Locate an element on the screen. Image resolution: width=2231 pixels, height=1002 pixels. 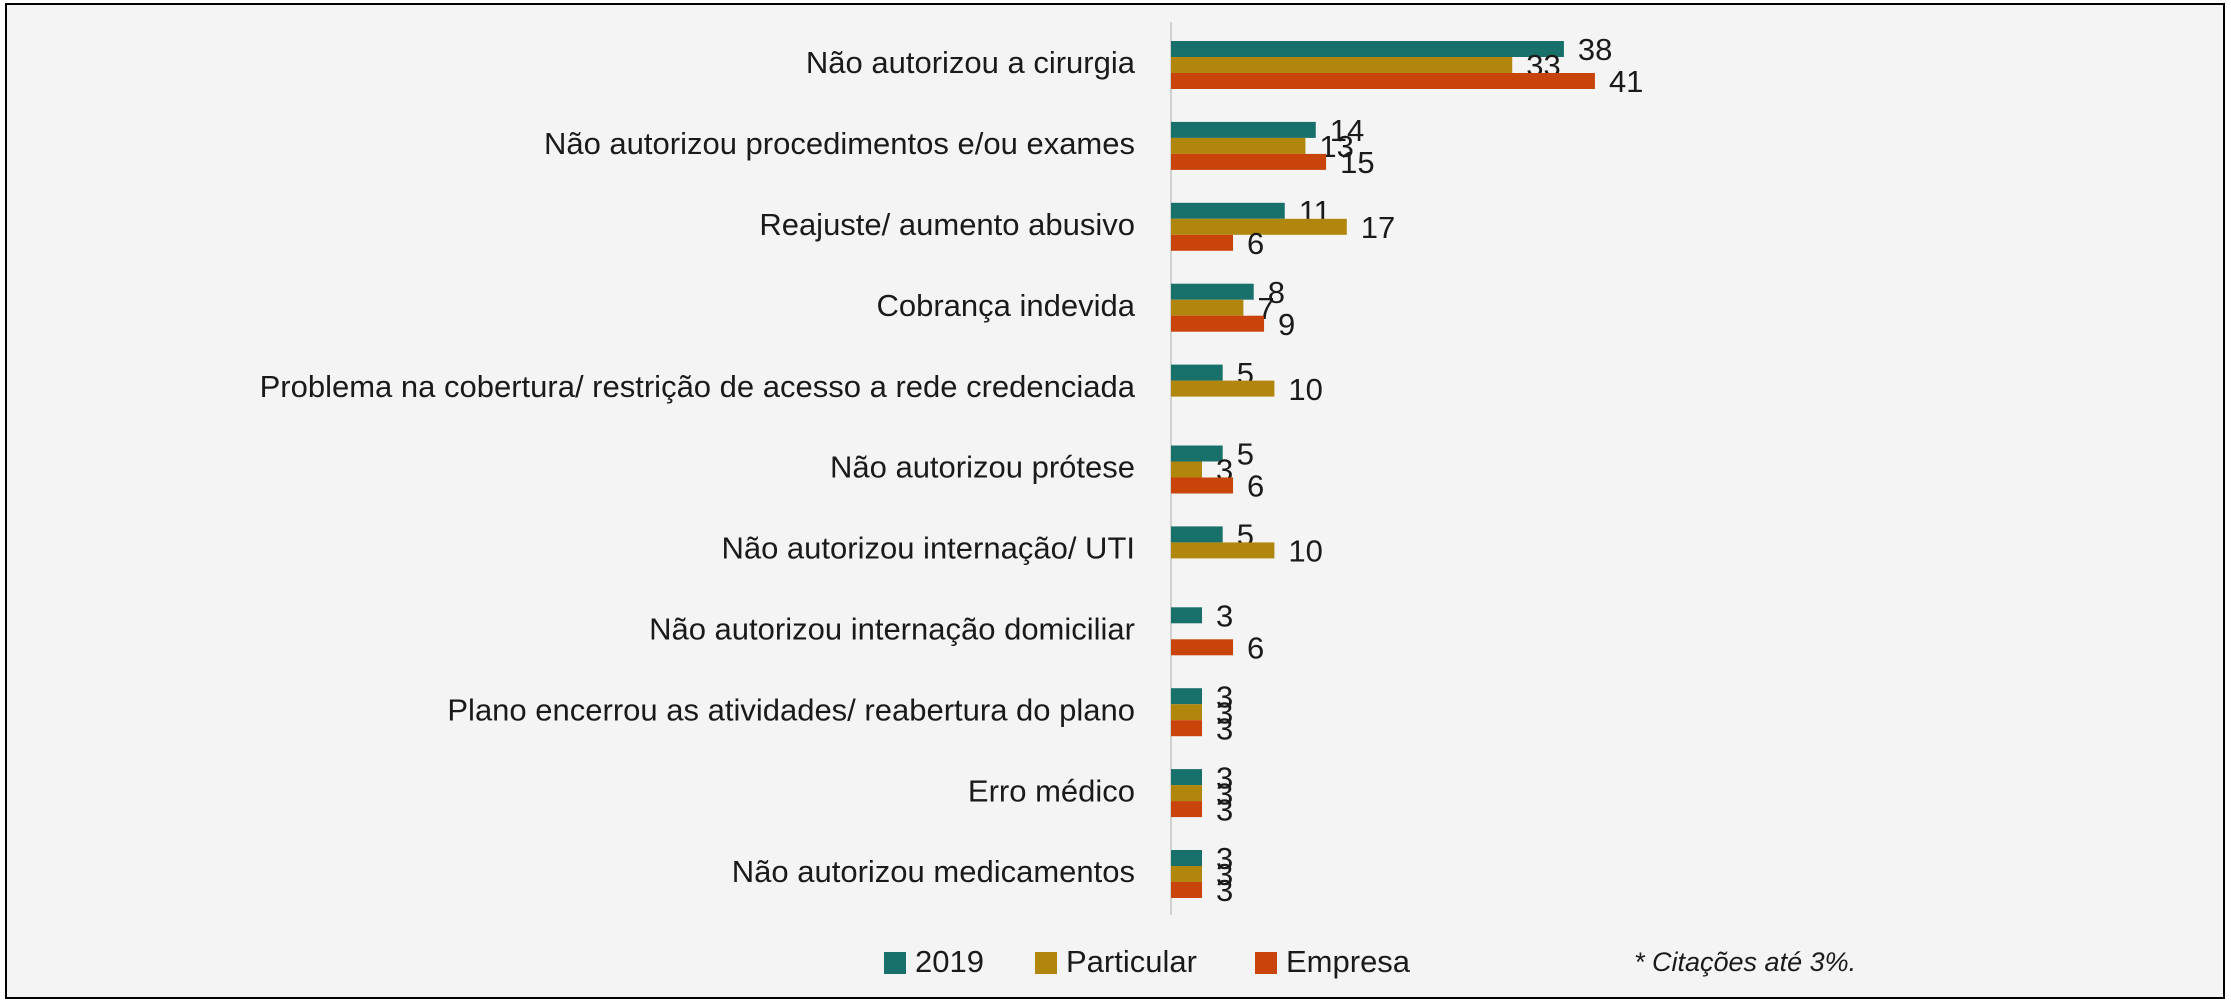
data-label: 38 is located at coordinates (1595, 49).